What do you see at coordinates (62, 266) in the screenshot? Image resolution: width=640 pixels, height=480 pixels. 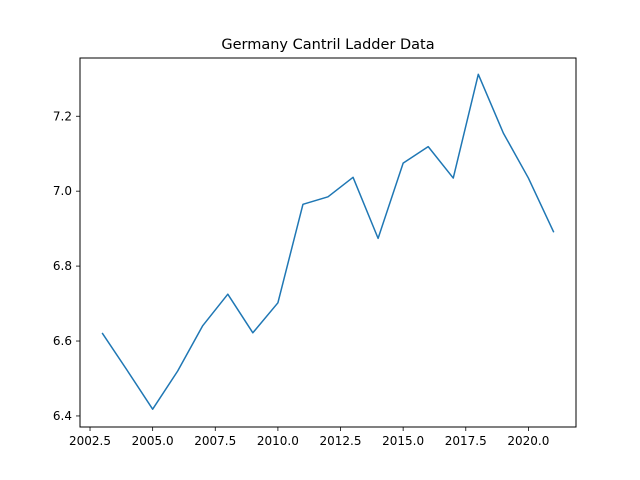 I see `y-tick-label: 6.8` at bounding box center [62, 266].